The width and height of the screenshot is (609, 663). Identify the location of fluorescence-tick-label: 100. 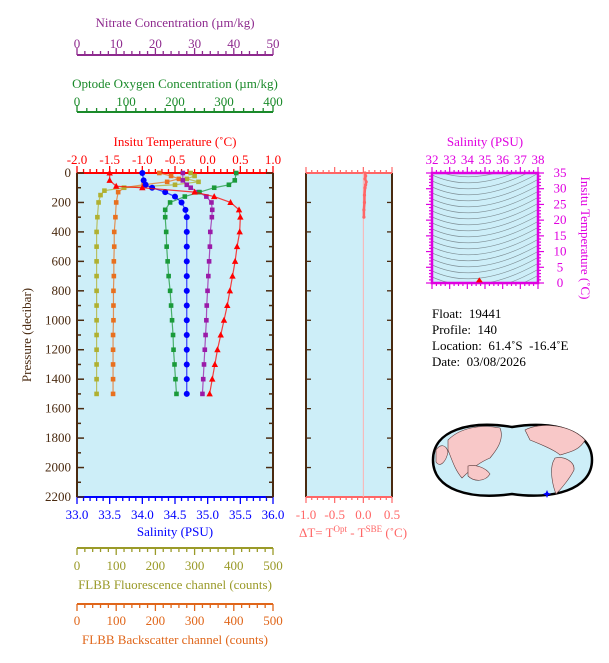
(116, 565).